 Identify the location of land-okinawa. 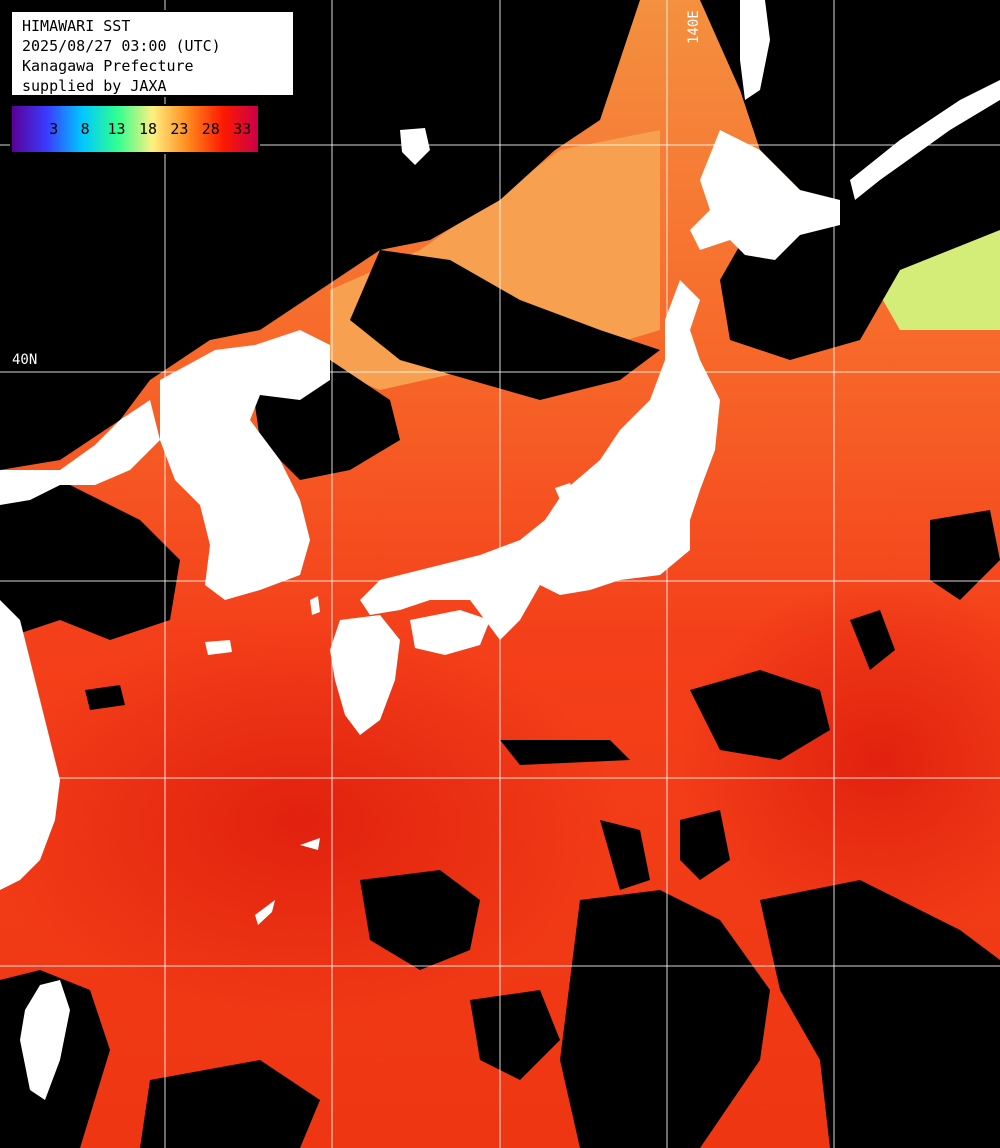
(265, 912).